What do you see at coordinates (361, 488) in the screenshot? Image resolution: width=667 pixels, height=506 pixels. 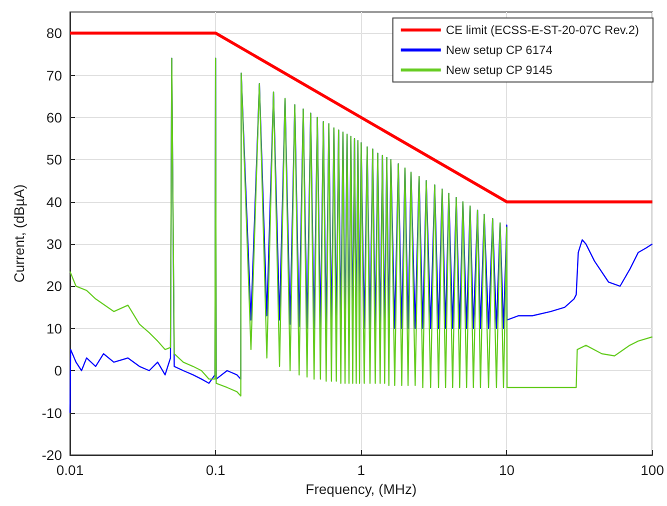 I see `x-axis-title: Frequency, (MHz)` at bounding box center [361, 488].